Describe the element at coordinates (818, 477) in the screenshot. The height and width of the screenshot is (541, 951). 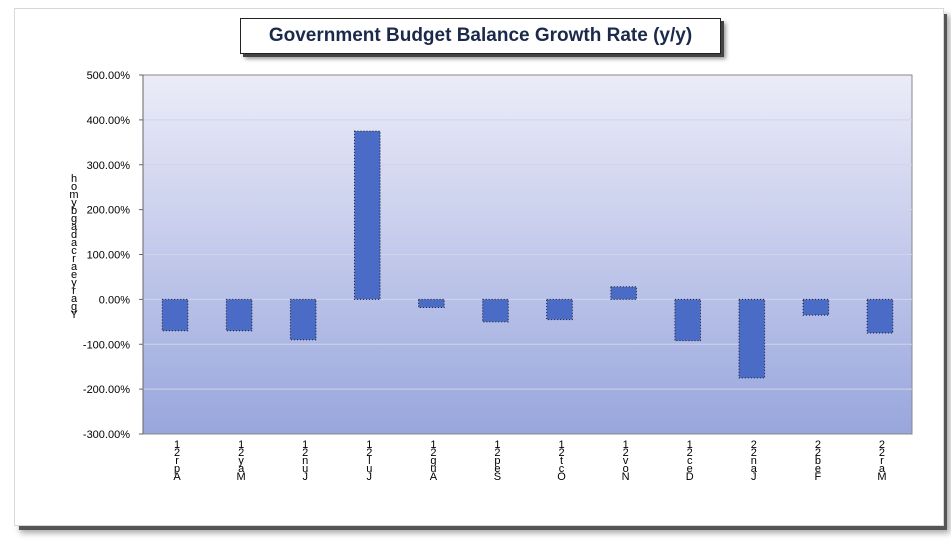
I see `x-tick-char: F` at that location.